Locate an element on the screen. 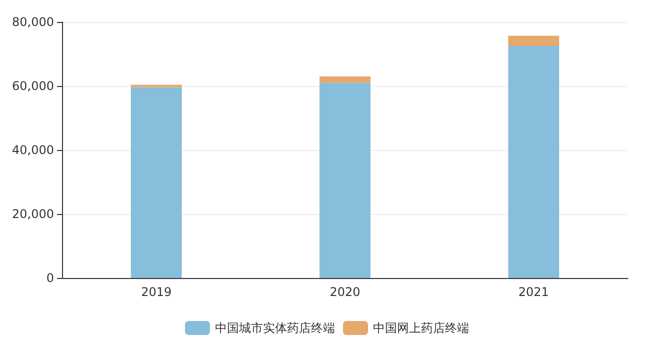  y-tick-label: 60,000 is located at coordinates (33, 86).